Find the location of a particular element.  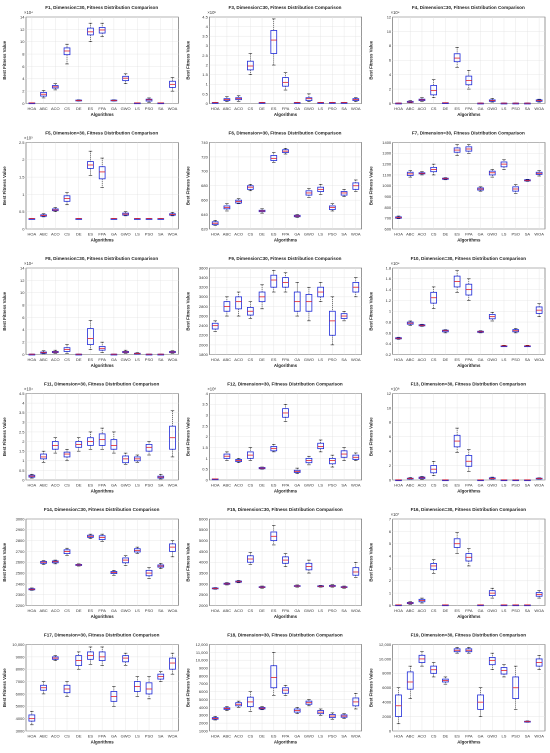

y-tick-label: 6 is located at coordinates (23, 317).